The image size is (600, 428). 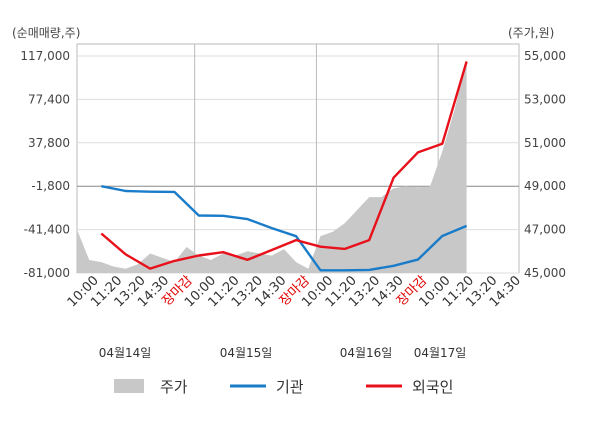 What do you see at coordinates (47, 273) in the screenshot?
I see `left-tick-label: -81,000` at bounding box center [47, 273].